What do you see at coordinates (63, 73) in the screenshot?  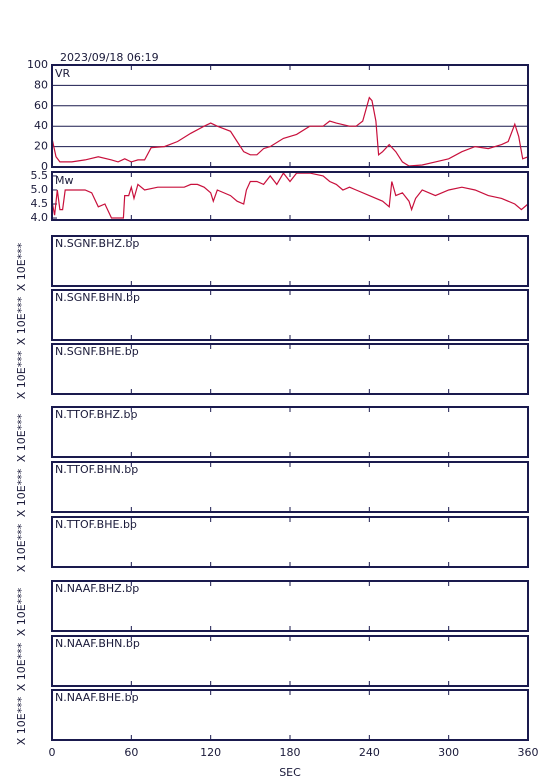 I see `panel-title: VR` at bounding box center [63, 73].